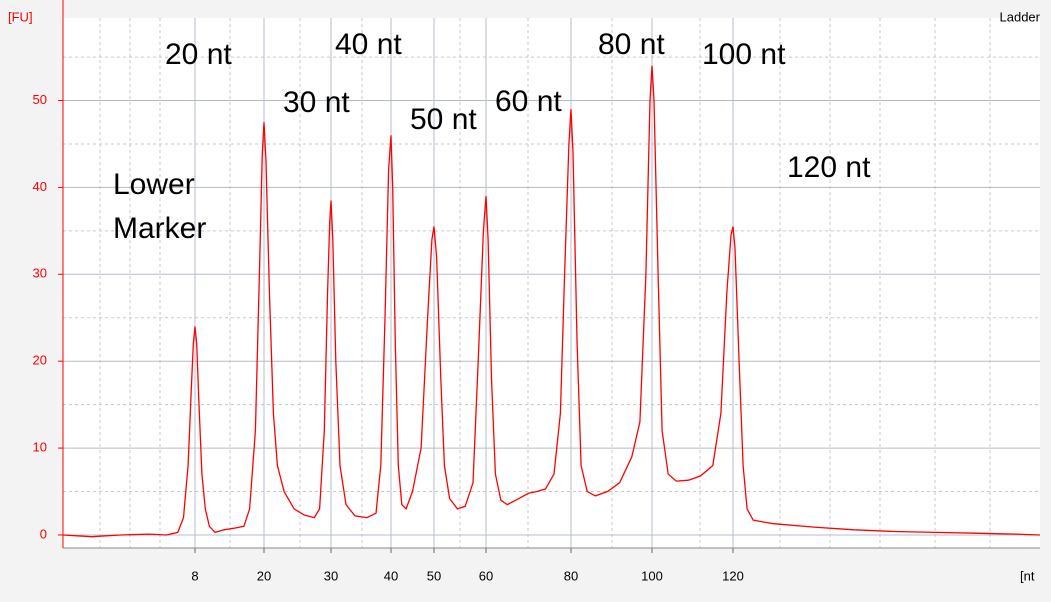 This screenshot has height=602, width=1051. What do you see at coordinates (652, 575) in the screenshot?
I see `x-tick-label: 100` at bounding box center [652, 575].